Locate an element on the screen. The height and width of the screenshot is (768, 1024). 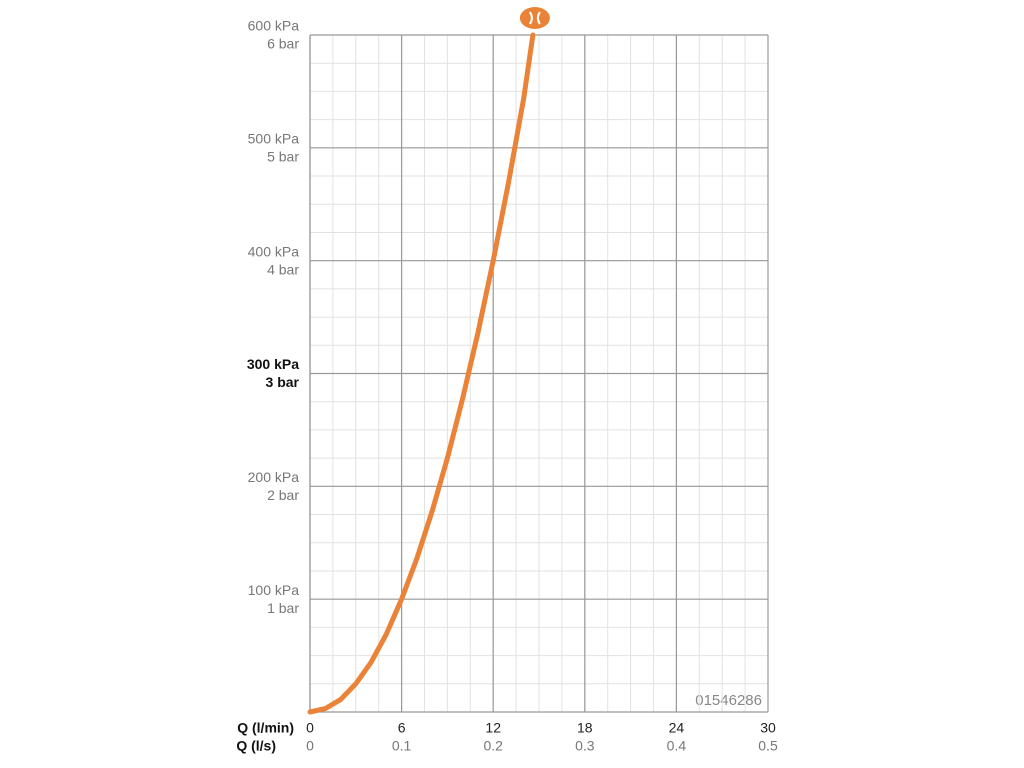
y-tick-sublabel: 2 bar is located at coordinates (283, 495).